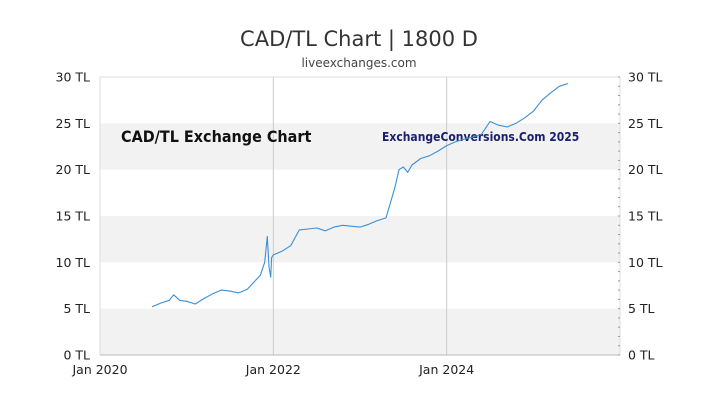  What do you see at coordinates (358, 63) in the screenshot?
I see `chart-subtitle: liveexchanges.com` at bounding box center [358, 63].